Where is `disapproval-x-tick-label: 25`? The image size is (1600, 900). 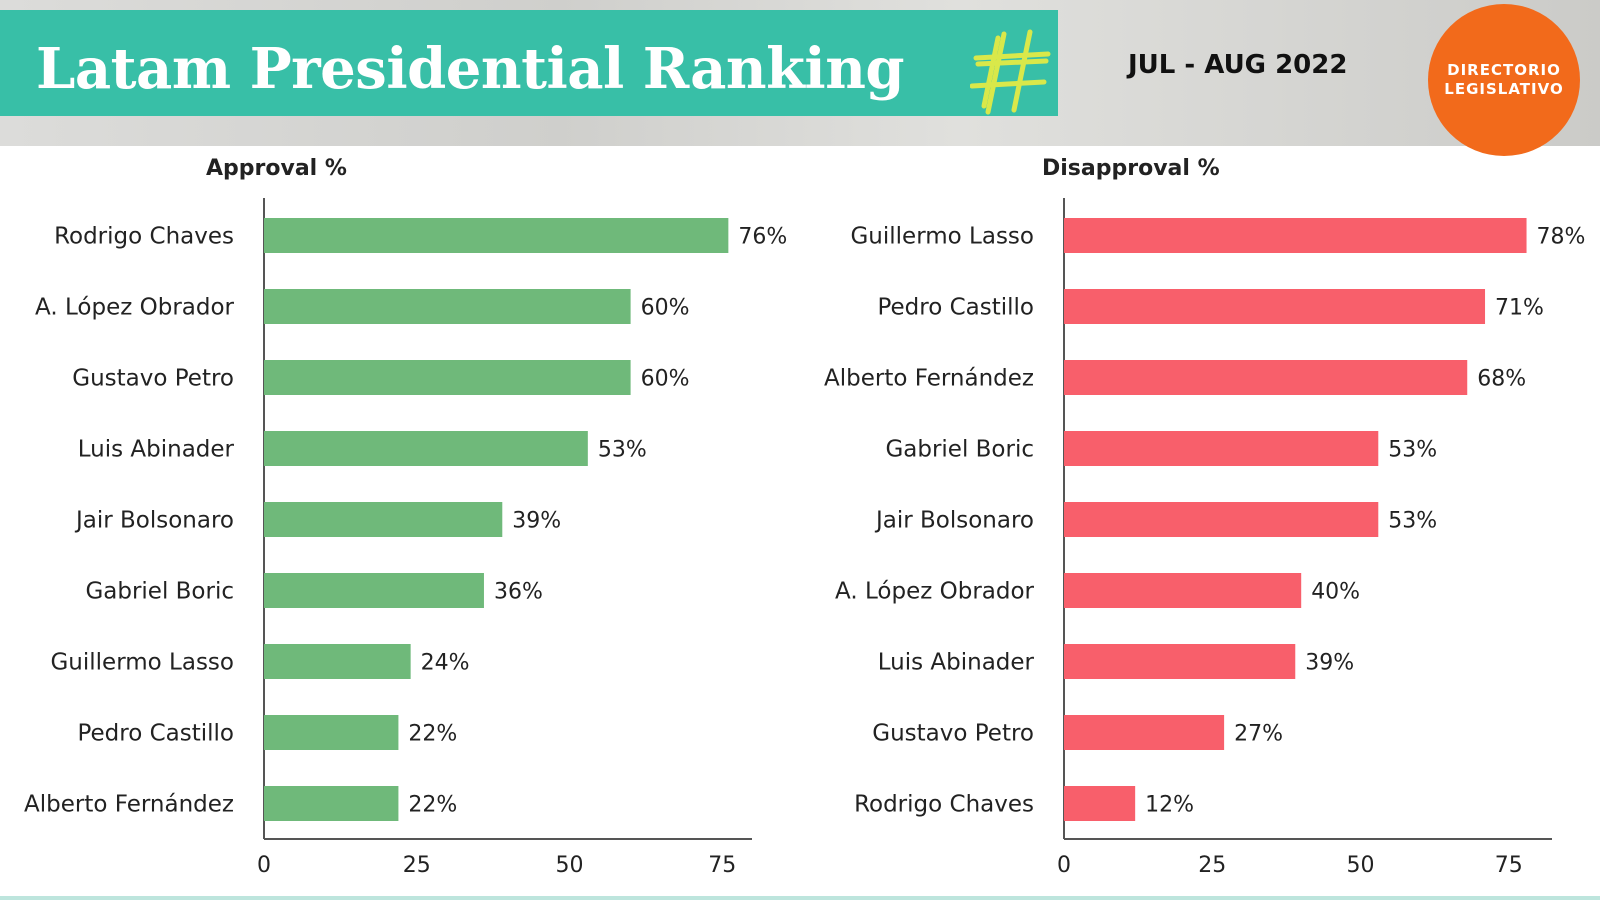
disapproval-x-tick-label: 25 is located at coordinates (1212, 865).